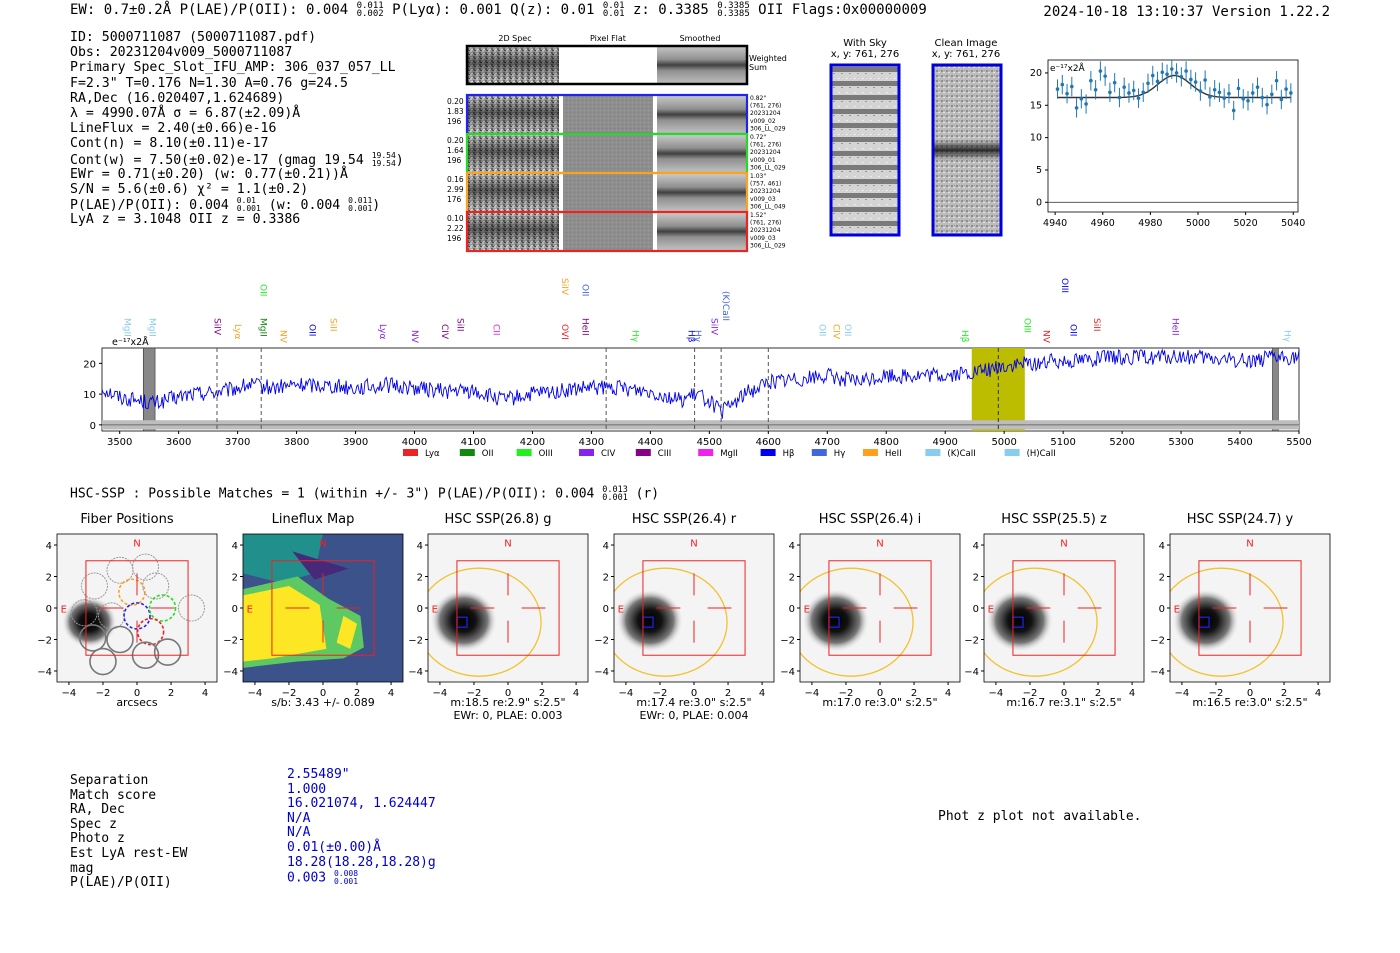 This screenshot has width=1400, height=953. Describe the element at coordinates (838, 10) in the screenshot. I see `header-flags: OII Flags:0x00000009` at that location.